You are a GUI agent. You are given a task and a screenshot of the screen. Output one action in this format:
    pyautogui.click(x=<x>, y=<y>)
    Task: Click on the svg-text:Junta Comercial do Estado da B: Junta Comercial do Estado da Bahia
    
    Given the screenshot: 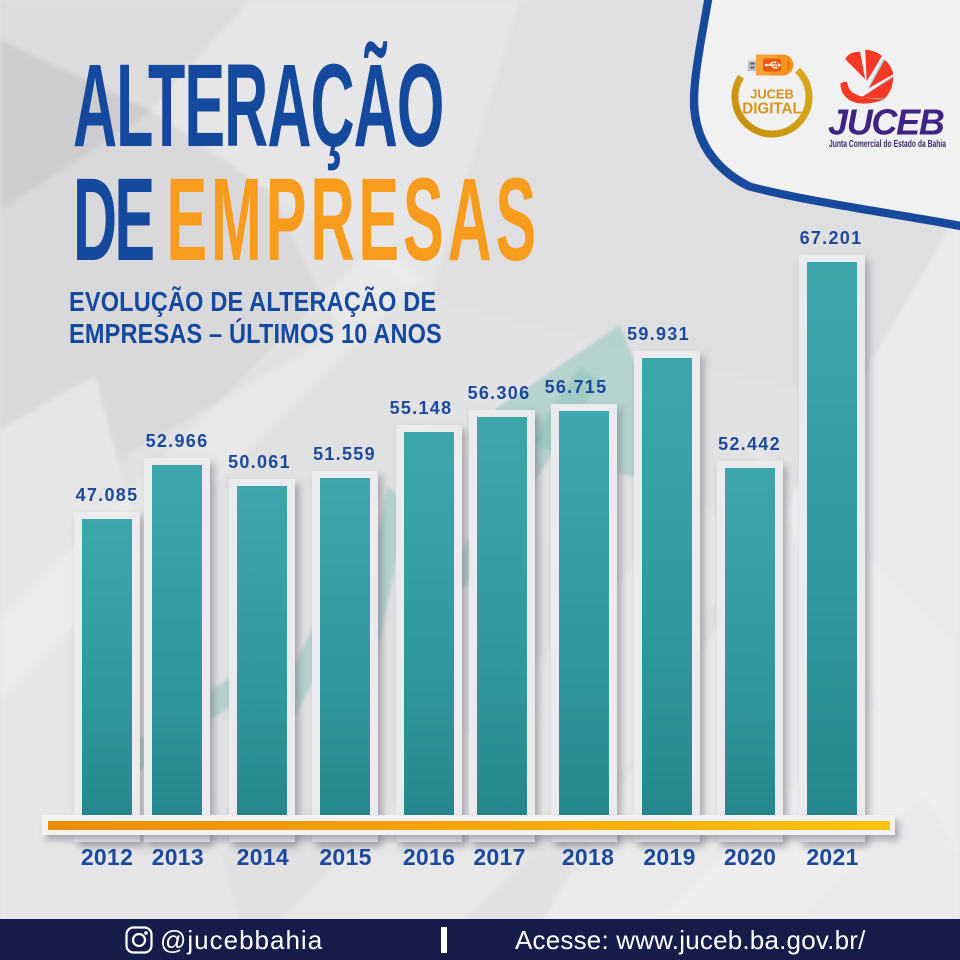 What is the action you would take?
    pyautogui.click(x=887, y=144)
    